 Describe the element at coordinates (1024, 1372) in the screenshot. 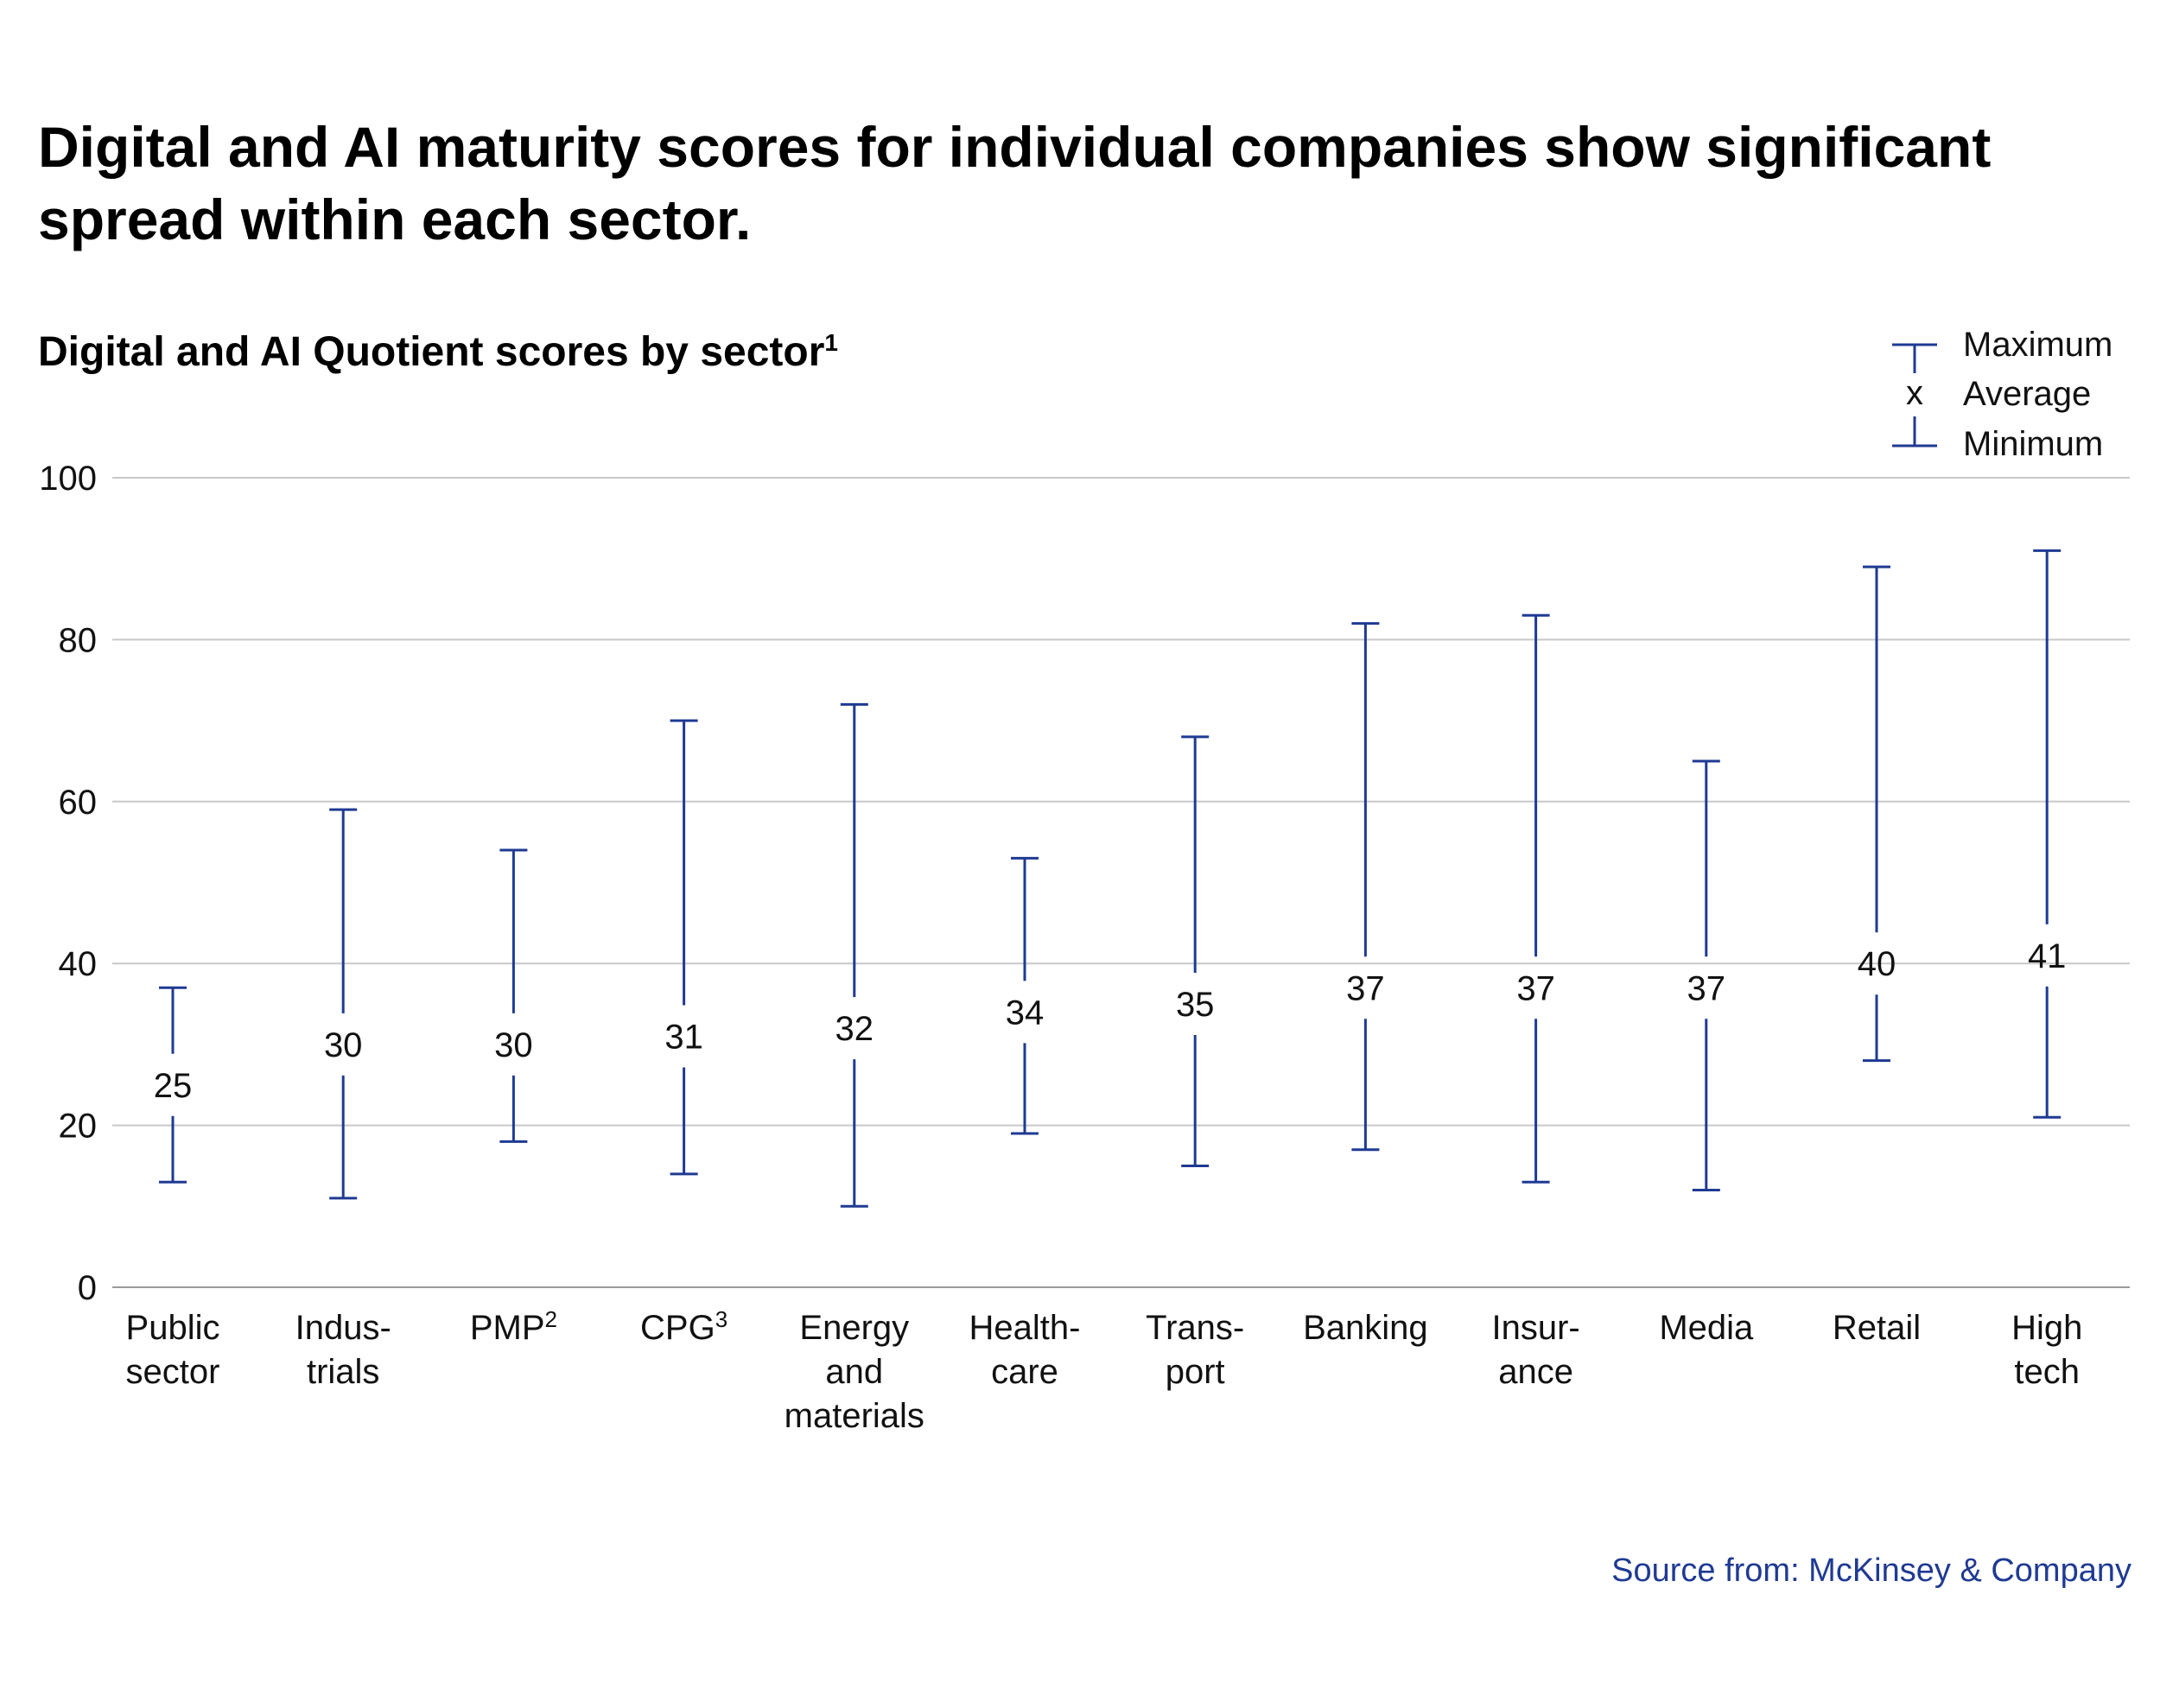

I see `category-label: care` at that location.